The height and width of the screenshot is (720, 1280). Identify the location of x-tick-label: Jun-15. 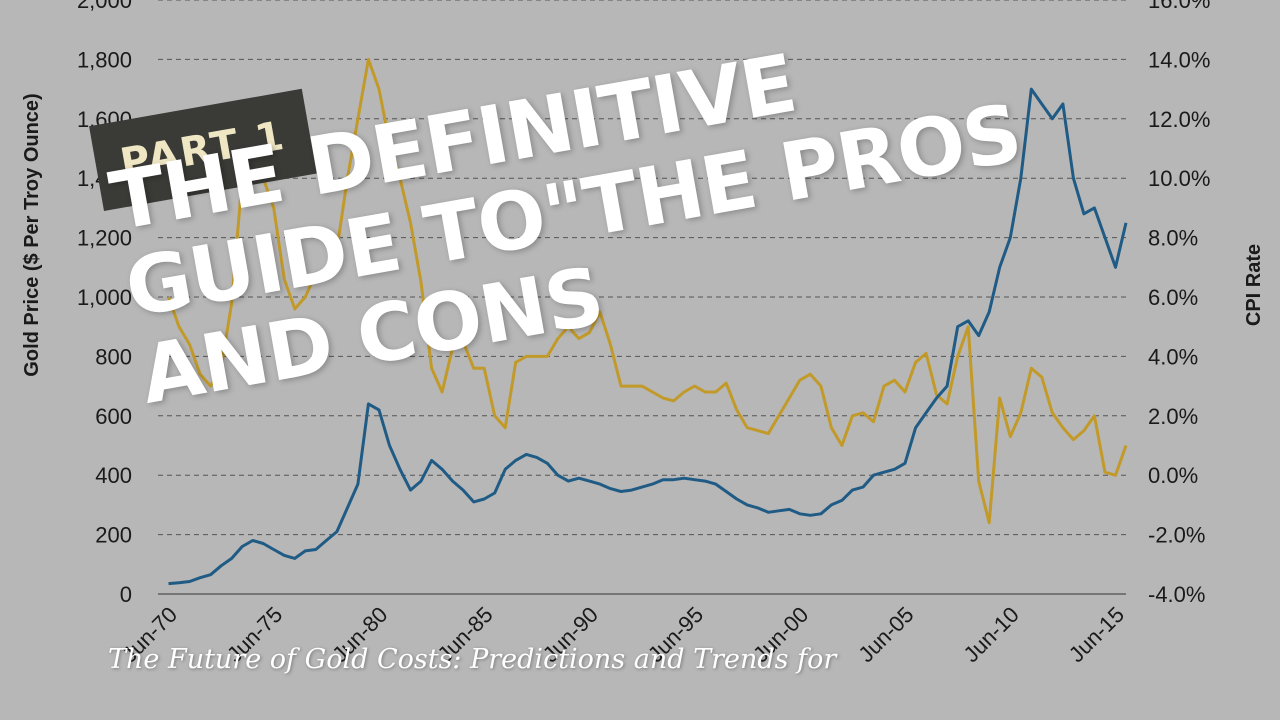
(1096, 634).